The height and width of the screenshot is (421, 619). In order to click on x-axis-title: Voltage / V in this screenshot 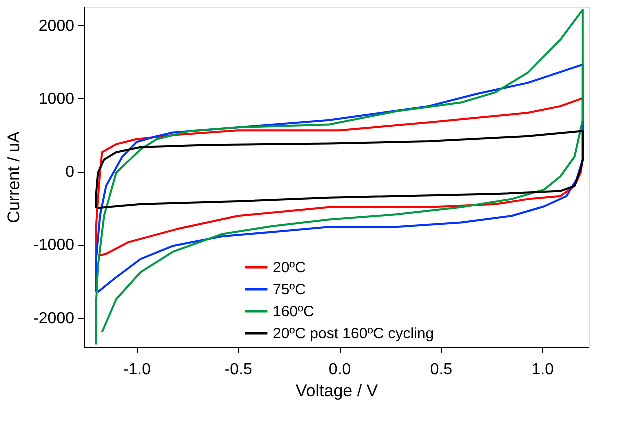, I will do `click(337, 391)`.